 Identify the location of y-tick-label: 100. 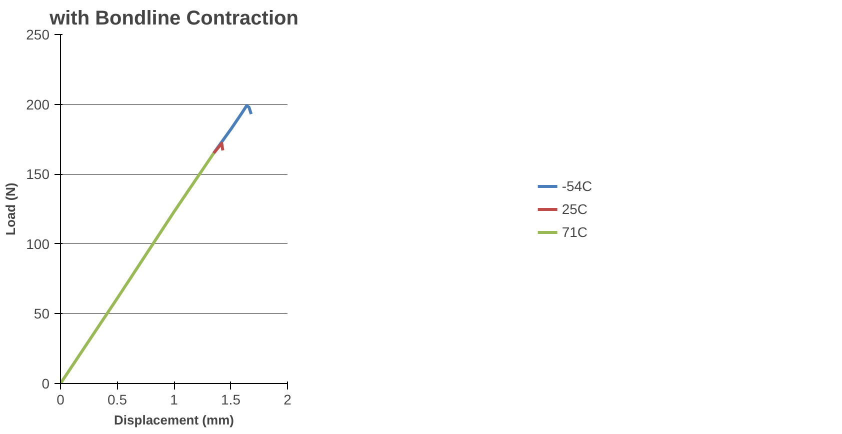
(38, 244).